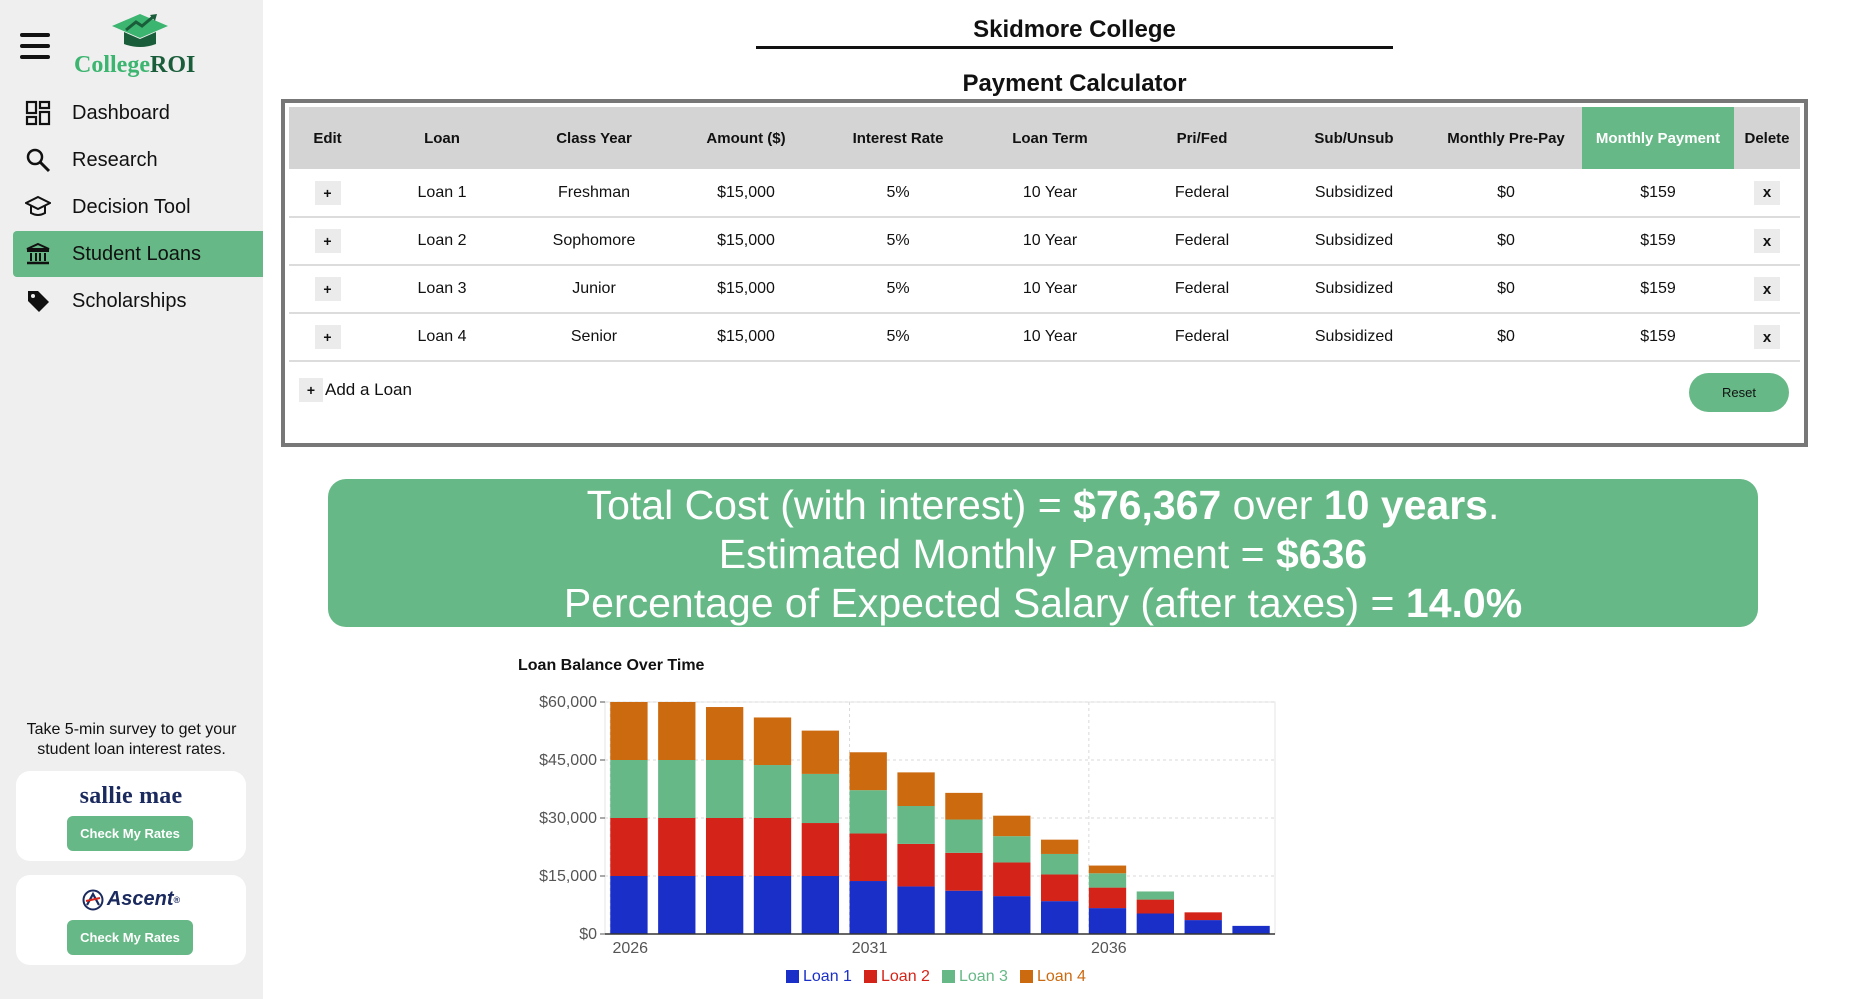 Image resolution: width=1858 pixels, height=999 pixels. I want to click on column-header: Interest Rate, so click(898, 138).